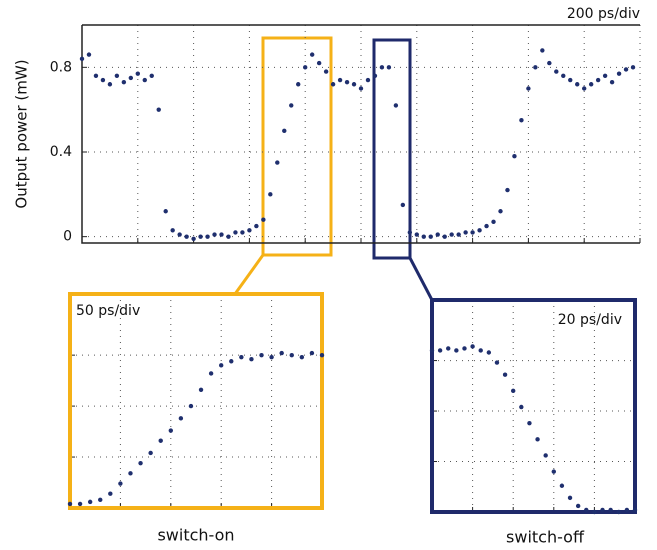 The width and height of the screenshot is (657, 550). I want to click on y-tick-label: 0, so click(67, 237).